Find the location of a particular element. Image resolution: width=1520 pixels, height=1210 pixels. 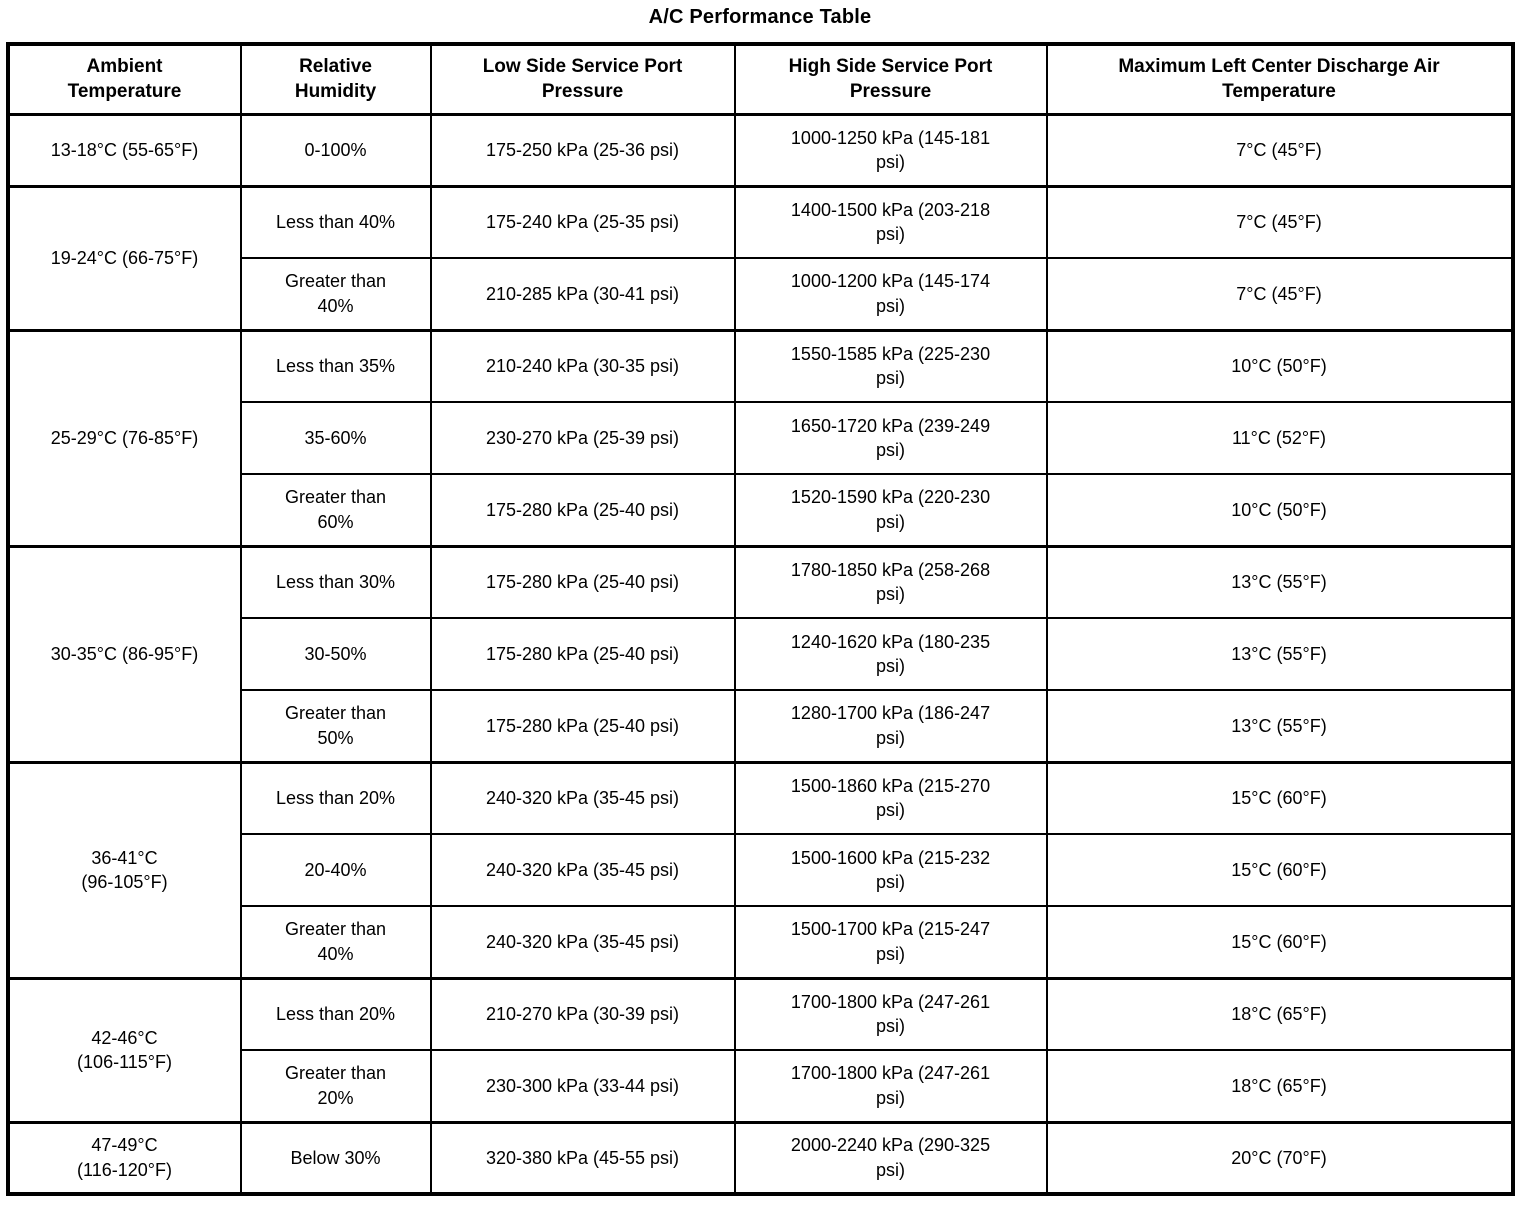

high-side-cell: 1780-1850 kPa (258-268 psi) is located at coordinates (890, 581).